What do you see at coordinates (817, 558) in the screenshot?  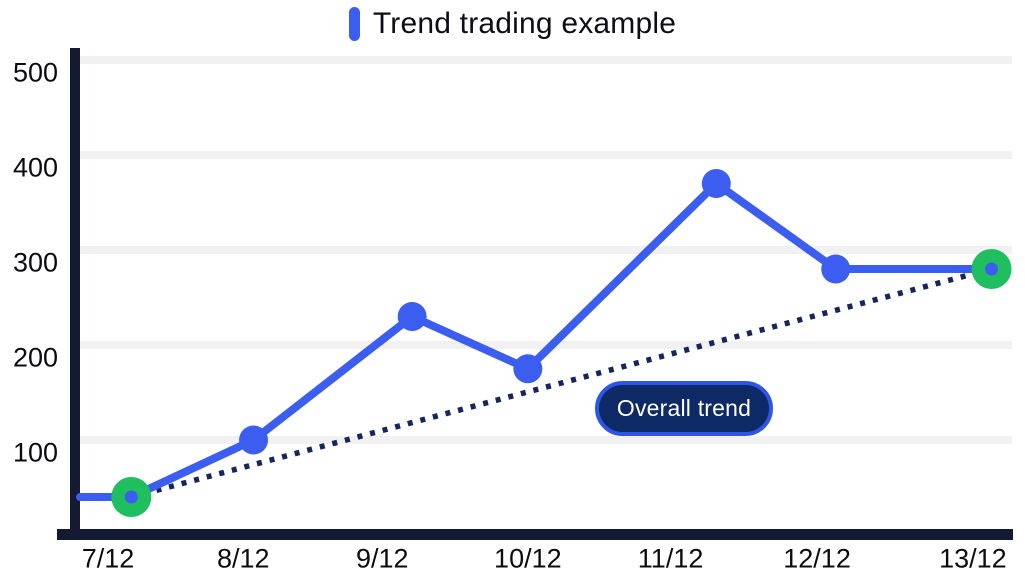 I see `x-tick-label: 12/12` at bounding box center [817, 558].